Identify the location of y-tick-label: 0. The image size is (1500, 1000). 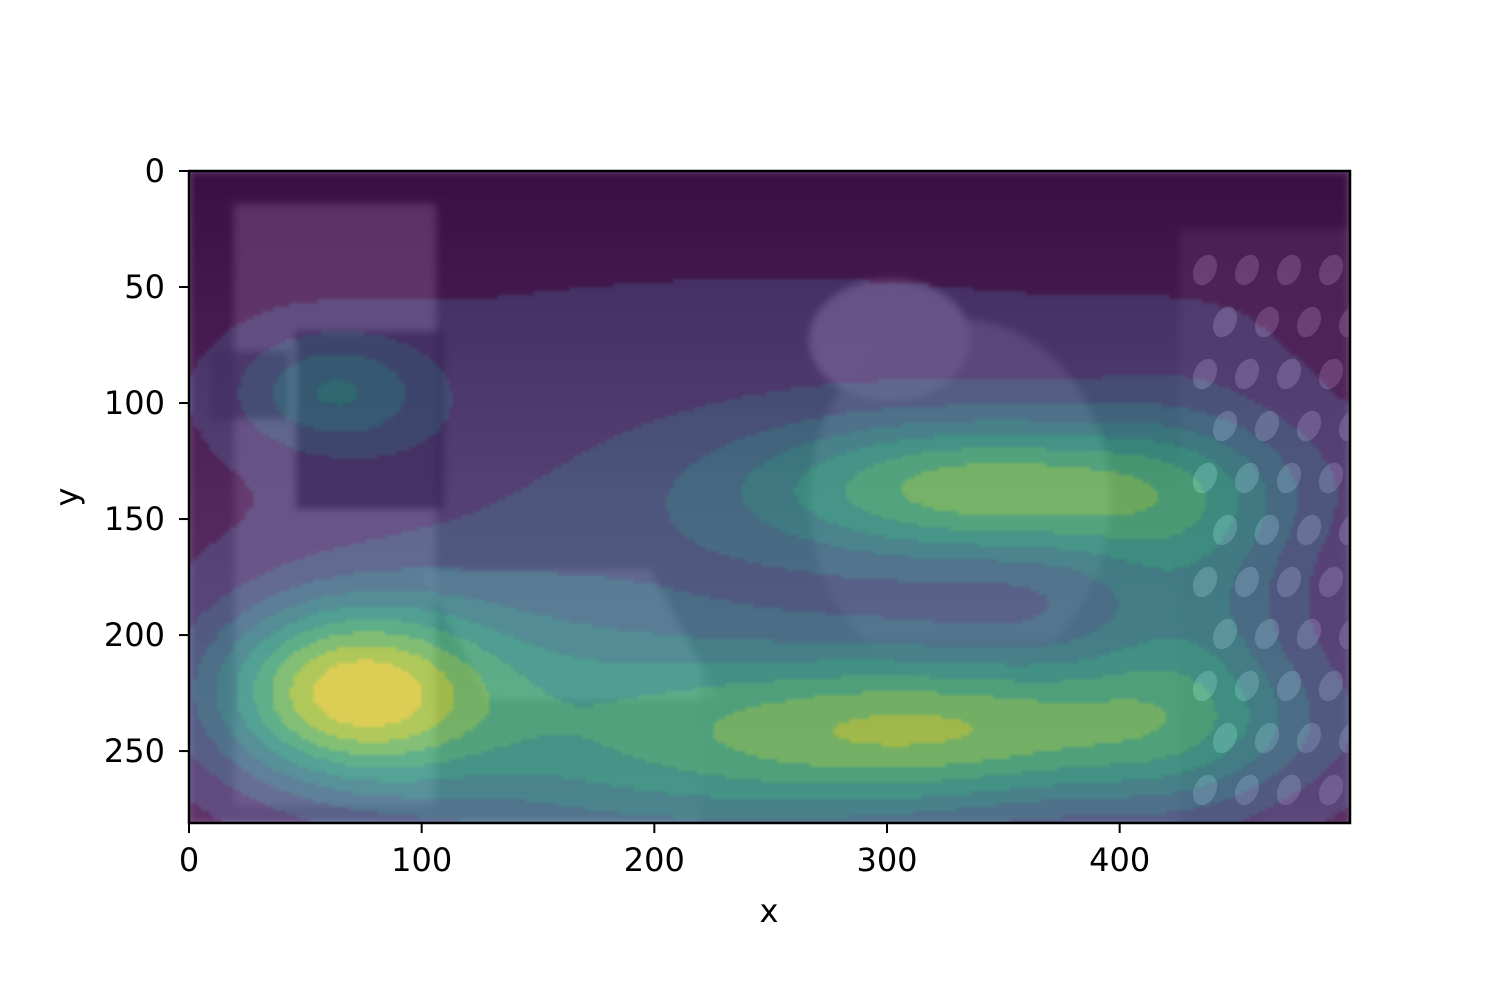
(155, 171).